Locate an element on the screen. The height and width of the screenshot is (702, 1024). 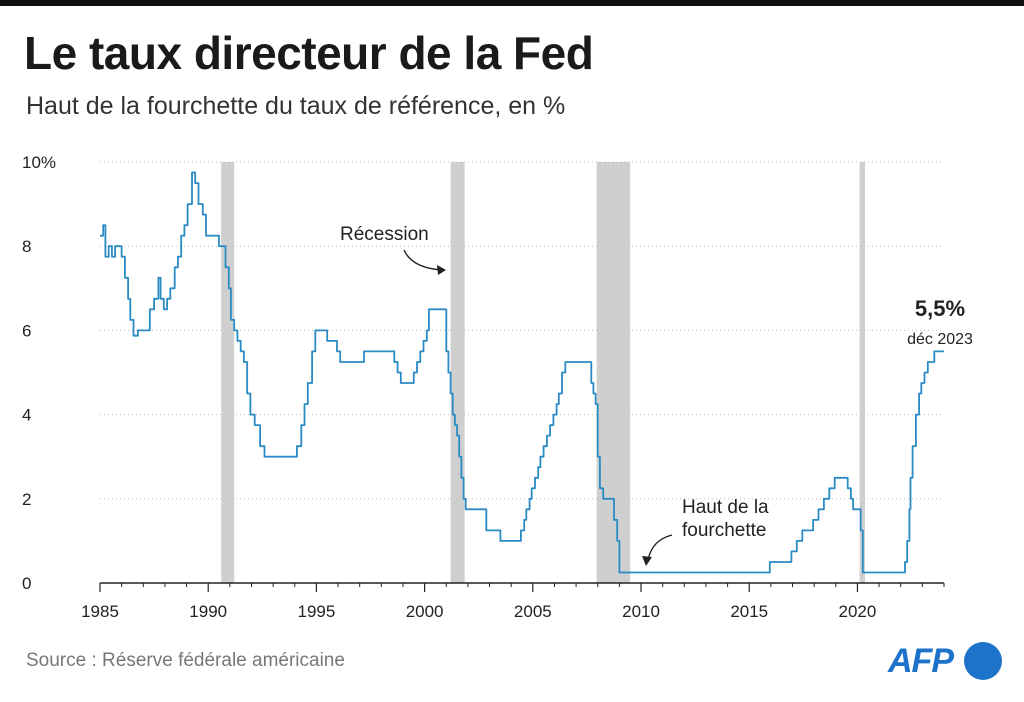
axes: 1985 1990 1995 2000 2005 2010 2015 2020 is located at coordinates (513, 601).